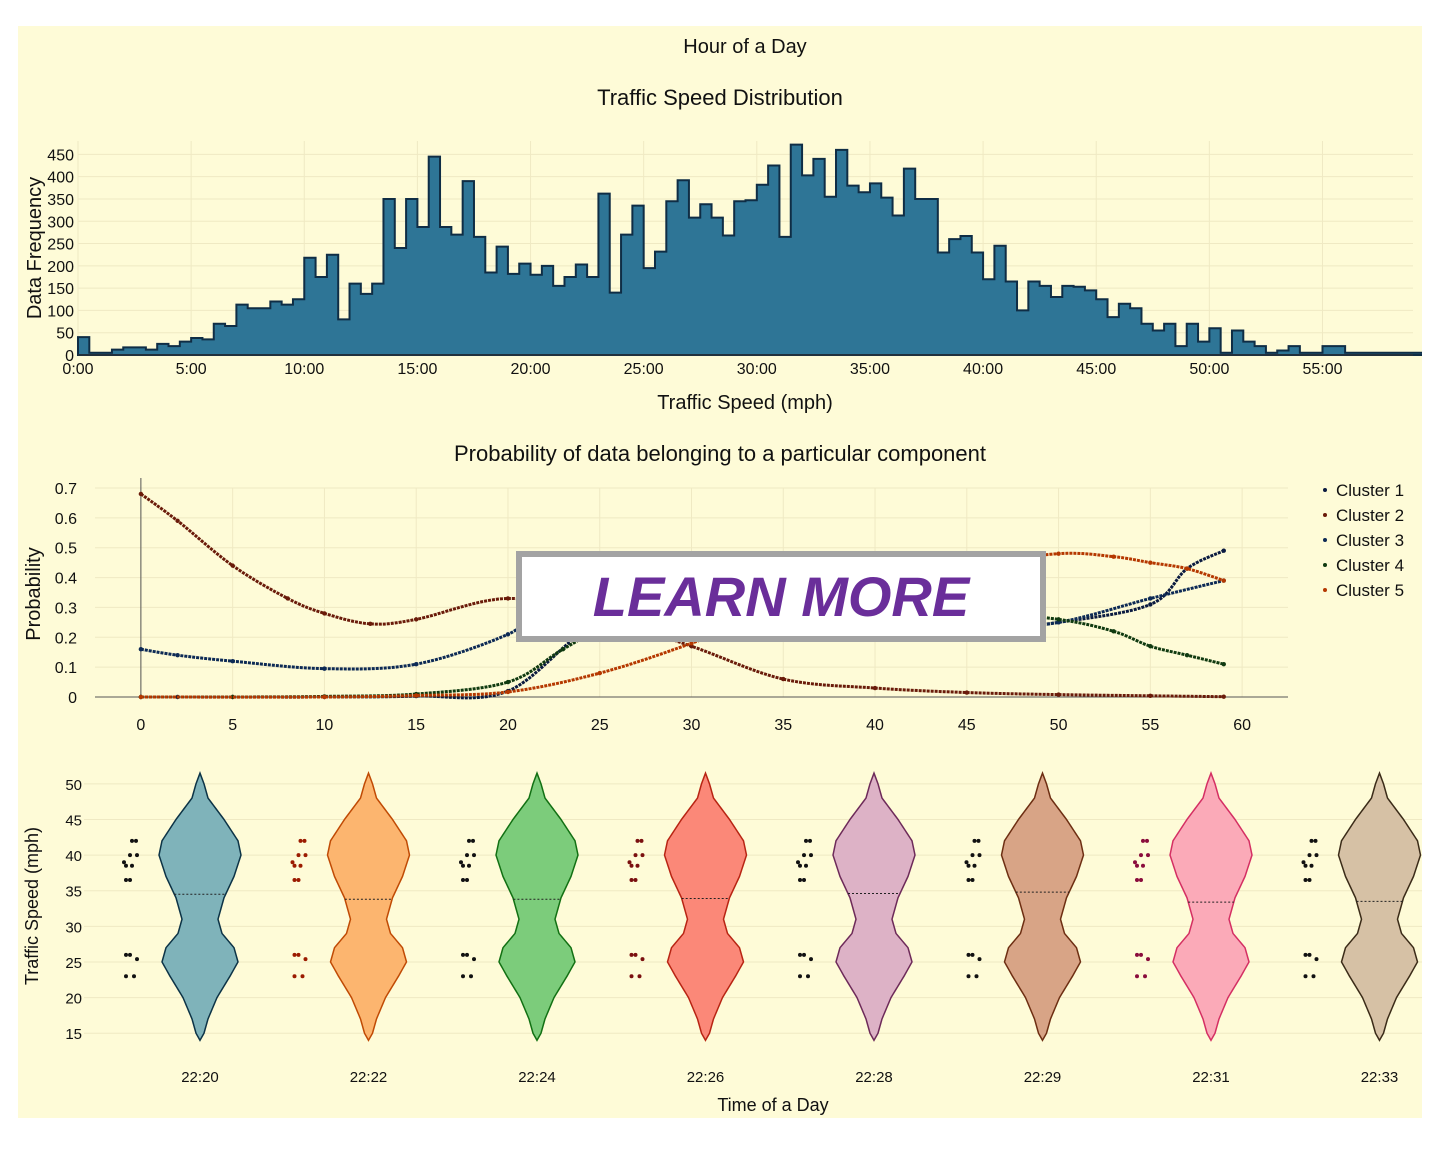 The width and height of the screenshot is (1440, 1152). Describe the element at coordinates (600, 725) in the screenshot. I see `probability-x-tick: 25` at that location.